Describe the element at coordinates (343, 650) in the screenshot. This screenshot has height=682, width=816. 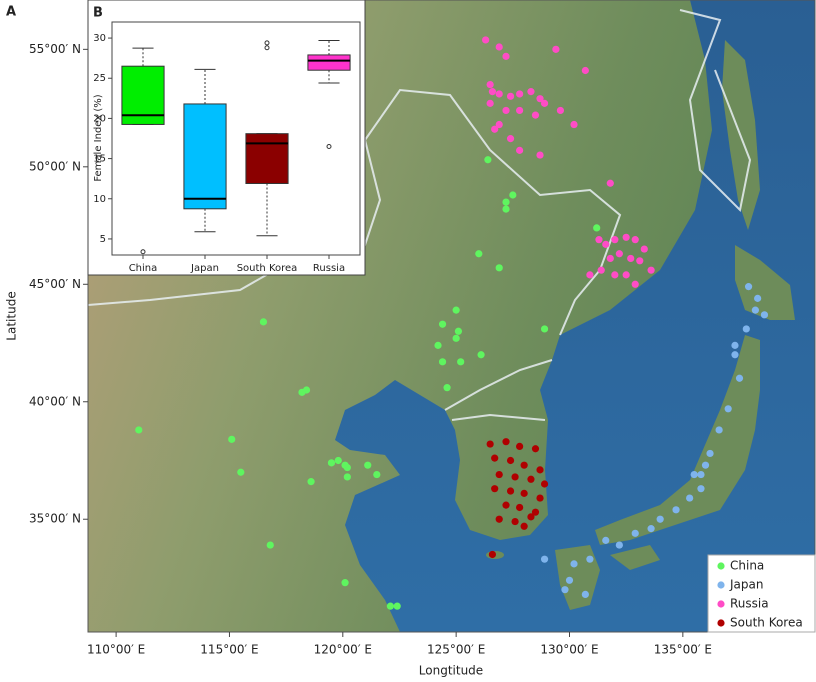
I see `x-tick-label: 120°00′ E` at that location.